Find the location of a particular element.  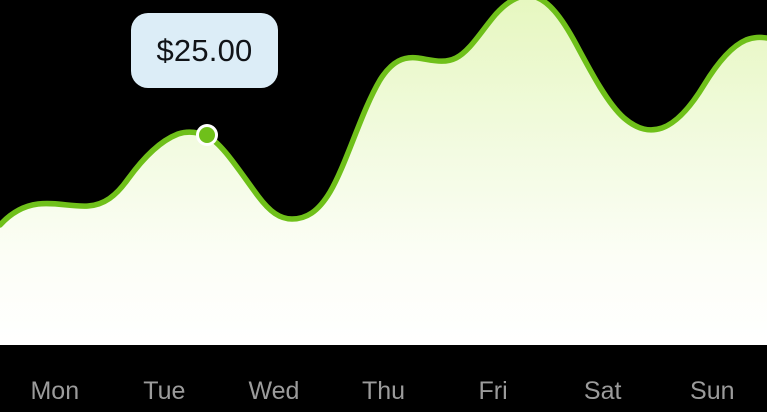

x-axis-tick-sat: Sat is located at coordinates (602, 390).